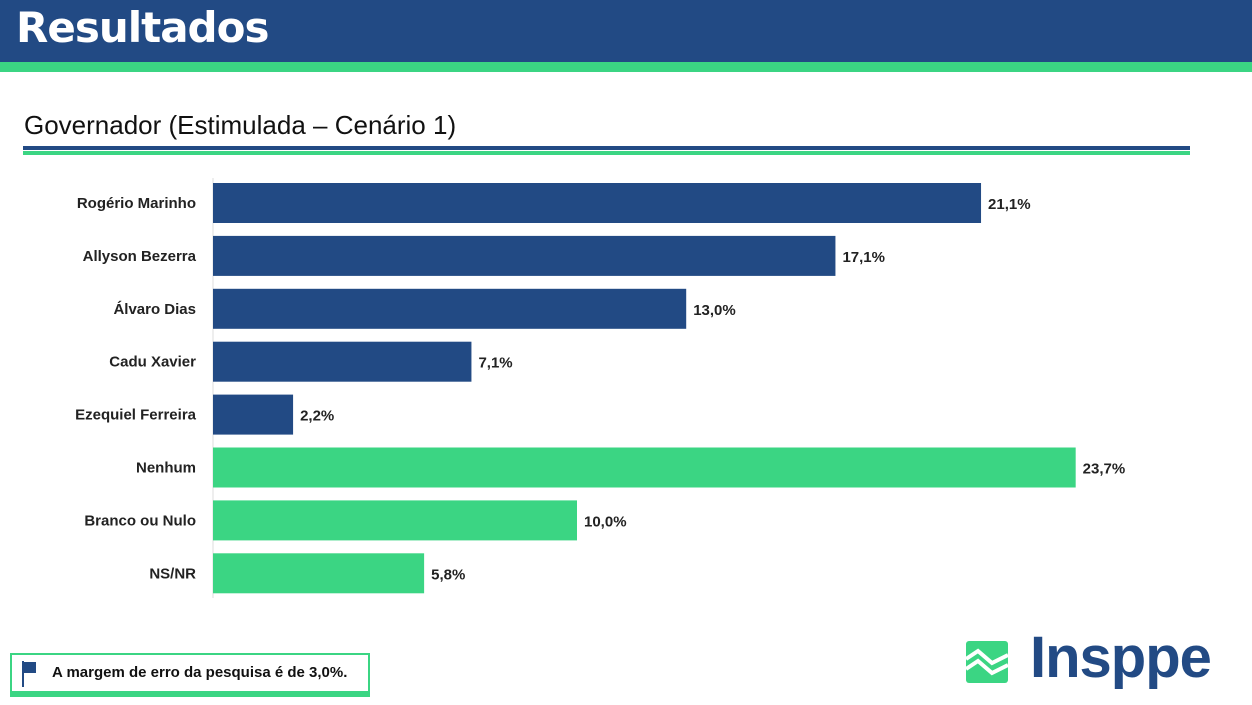  What do you see at coordinates (136, 203) in the screenshot?
I see `category-label: Rogério Marinho` at bounding box center [136, 203].